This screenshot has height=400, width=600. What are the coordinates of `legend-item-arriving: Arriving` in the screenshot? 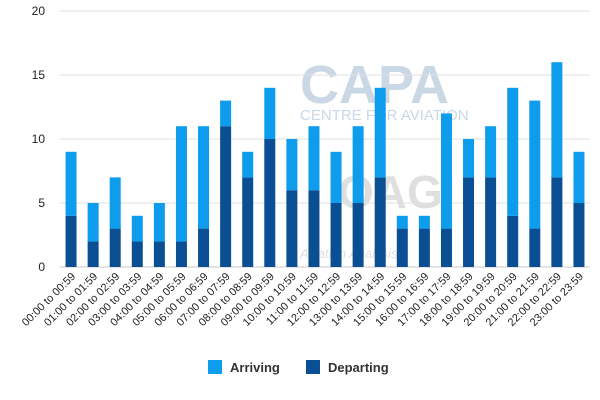 It's located at (244, 367).